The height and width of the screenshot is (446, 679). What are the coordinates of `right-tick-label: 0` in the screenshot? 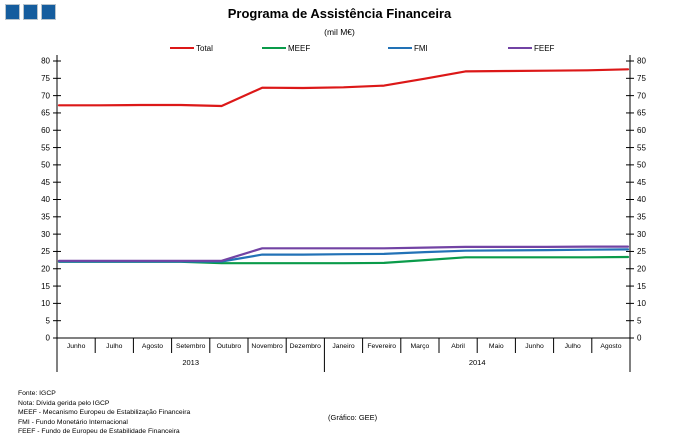 It's located at (639, 338).